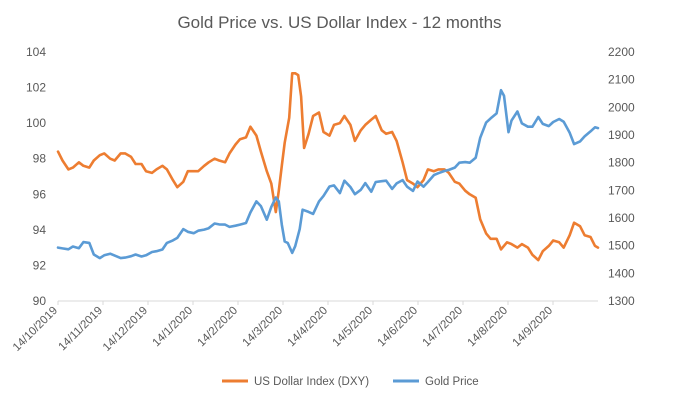 This screenshot has width=679, height=405. Describe the element at coordinates (621, 107) in the screenshot. I see `y-right-tick-label: 2000` at that location.